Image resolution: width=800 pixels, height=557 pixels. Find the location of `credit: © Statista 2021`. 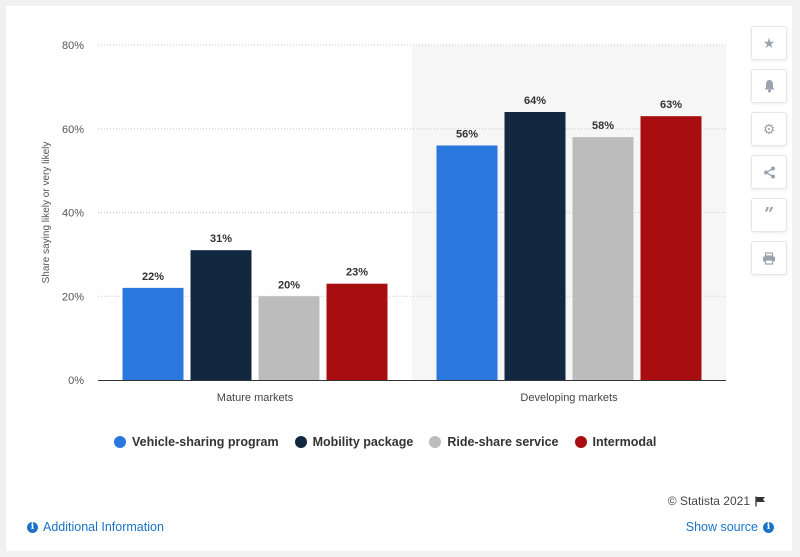

credit: © Statista 2021 is located at coordinates (717, 501).